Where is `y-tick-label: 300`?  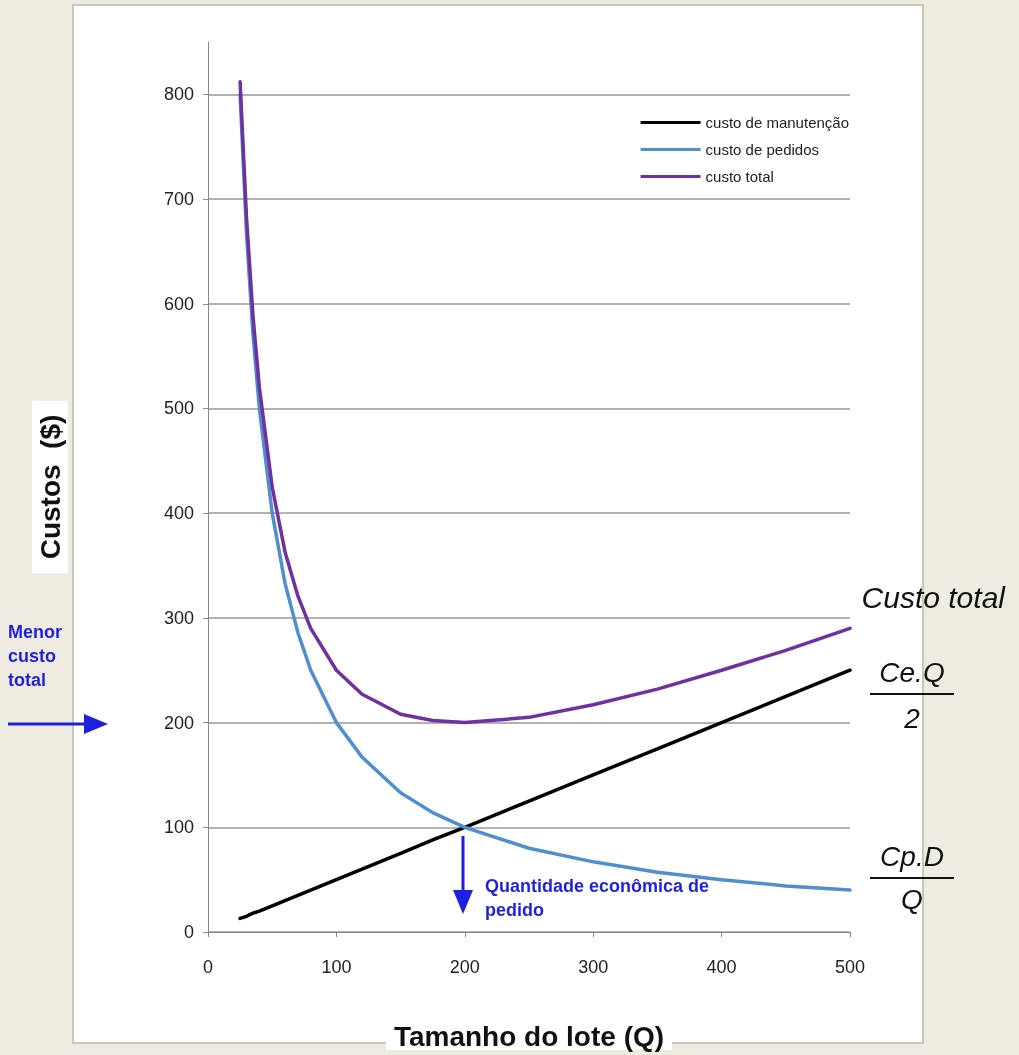 y-tick-label: 300 is located at coordinates (178, 617).